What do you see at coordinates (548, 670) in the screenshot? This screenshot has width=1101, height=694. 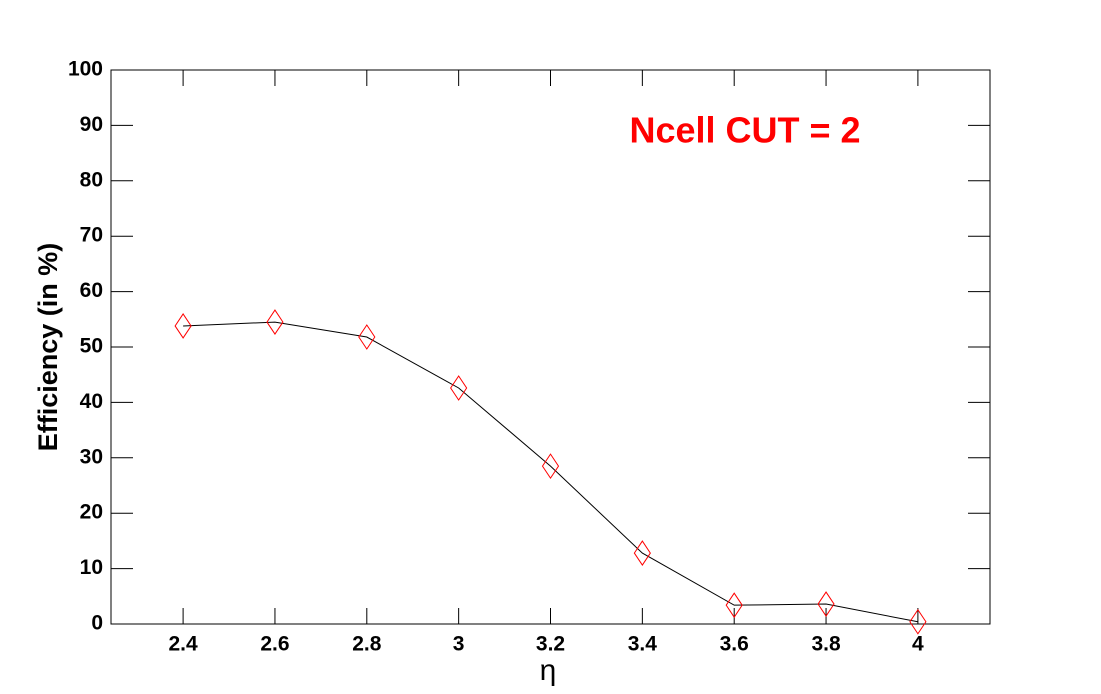 I see `x-axis-label: η` at bounding box center [548, 670].